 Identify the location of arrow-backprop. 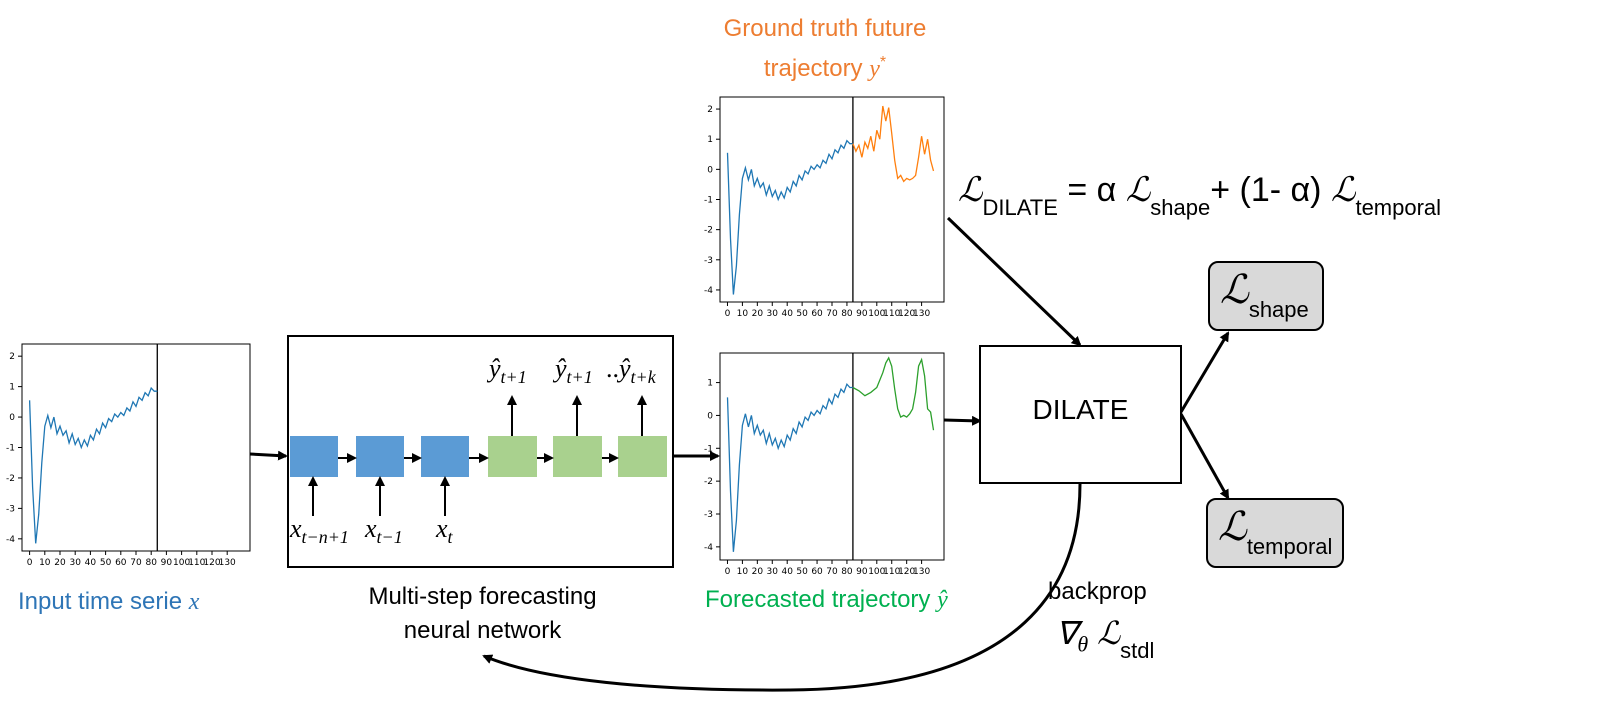
(782, 587).